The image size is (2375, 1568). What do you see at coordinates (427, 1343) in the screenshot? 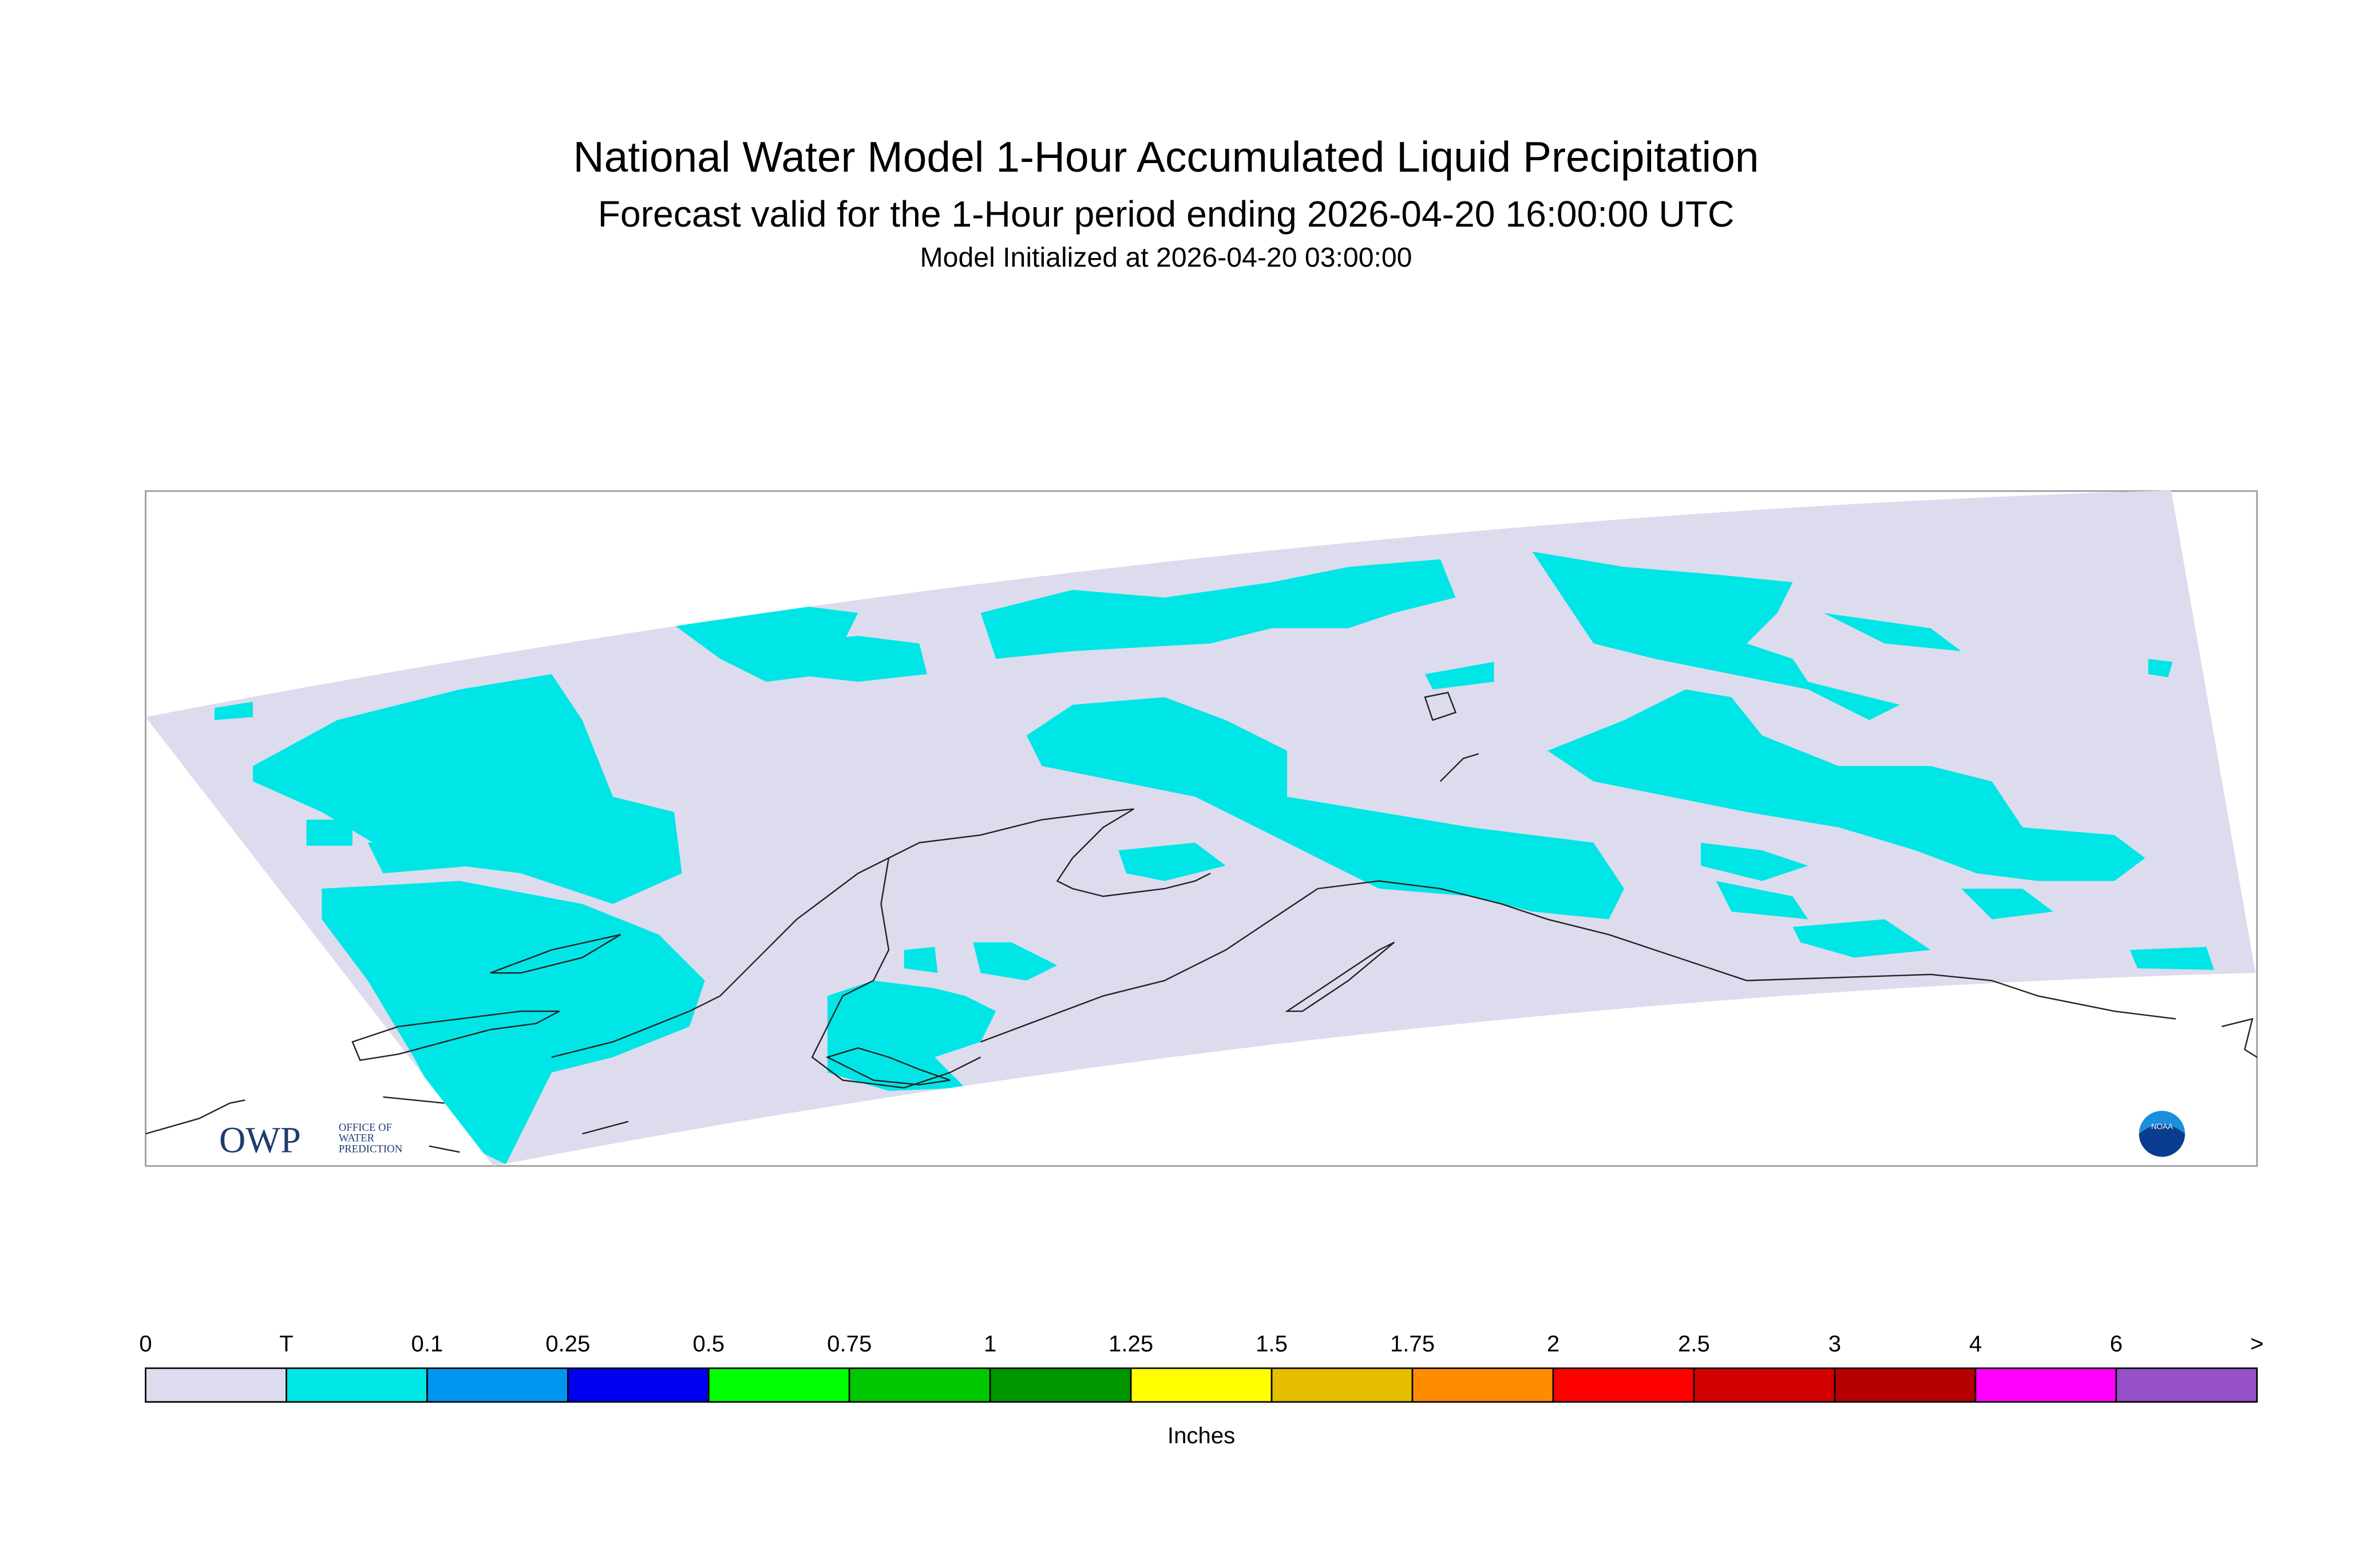
I see `legend-label: 0.1` at bounding box center [427, 1343].